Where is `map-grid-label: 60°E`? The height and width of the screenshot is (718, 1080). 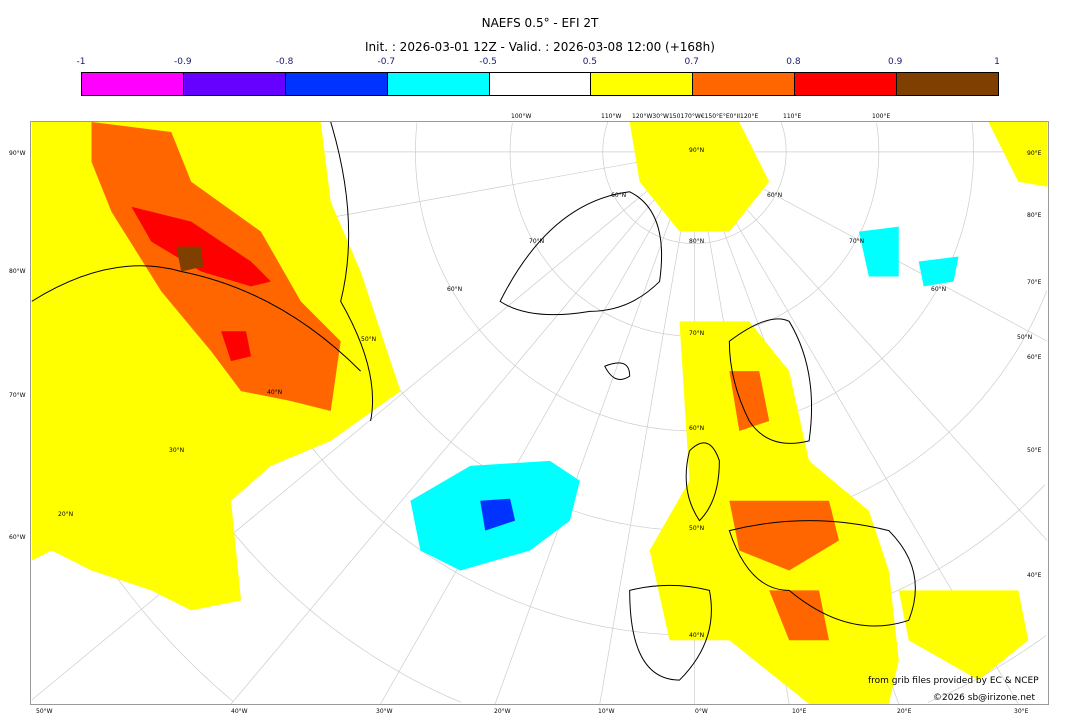 map-grid-label: 60°E is located at coordinates (1034, 357).